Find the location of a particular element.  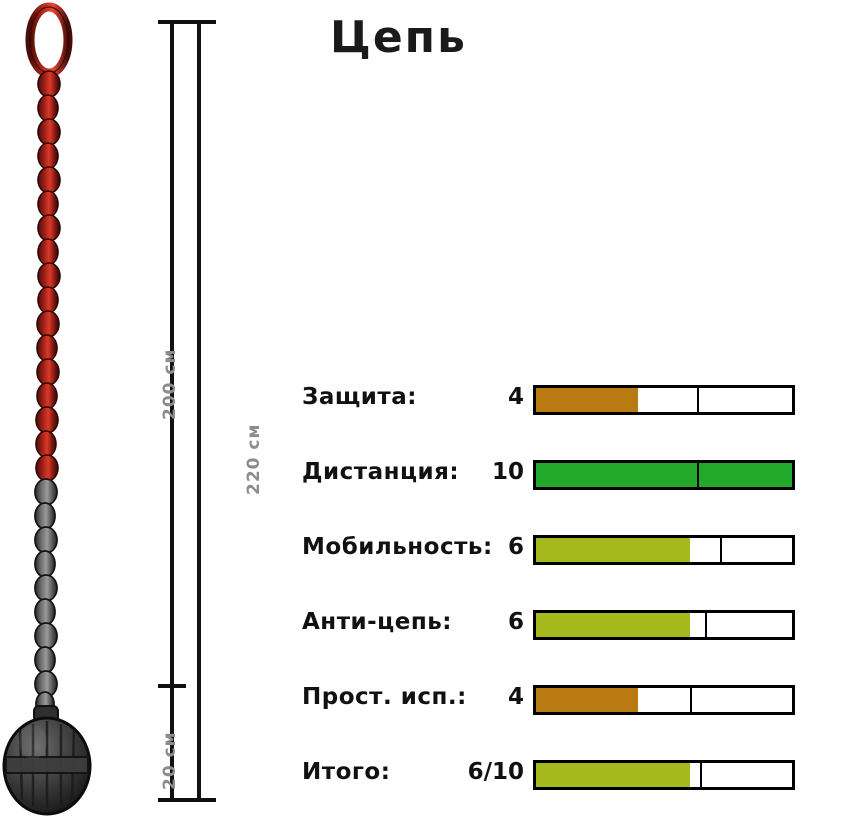

flail-weight-head is located at coordinates (47, 760).